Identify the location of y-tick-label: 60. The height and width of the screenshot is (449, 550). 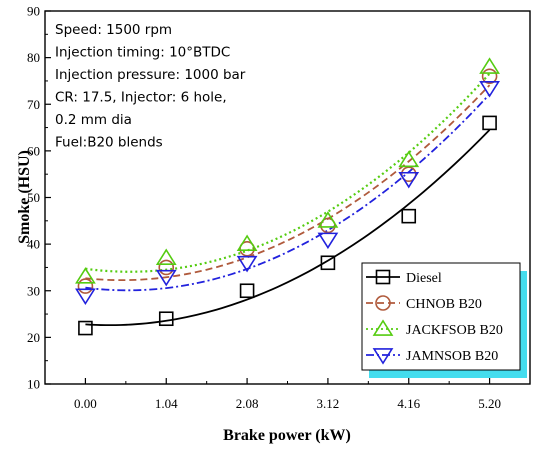
(33, 150).